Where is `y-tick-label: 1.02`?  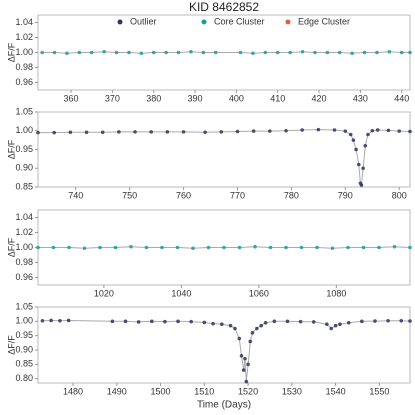
y-tick-label: 1.02 is located at coordinates (24, 232).